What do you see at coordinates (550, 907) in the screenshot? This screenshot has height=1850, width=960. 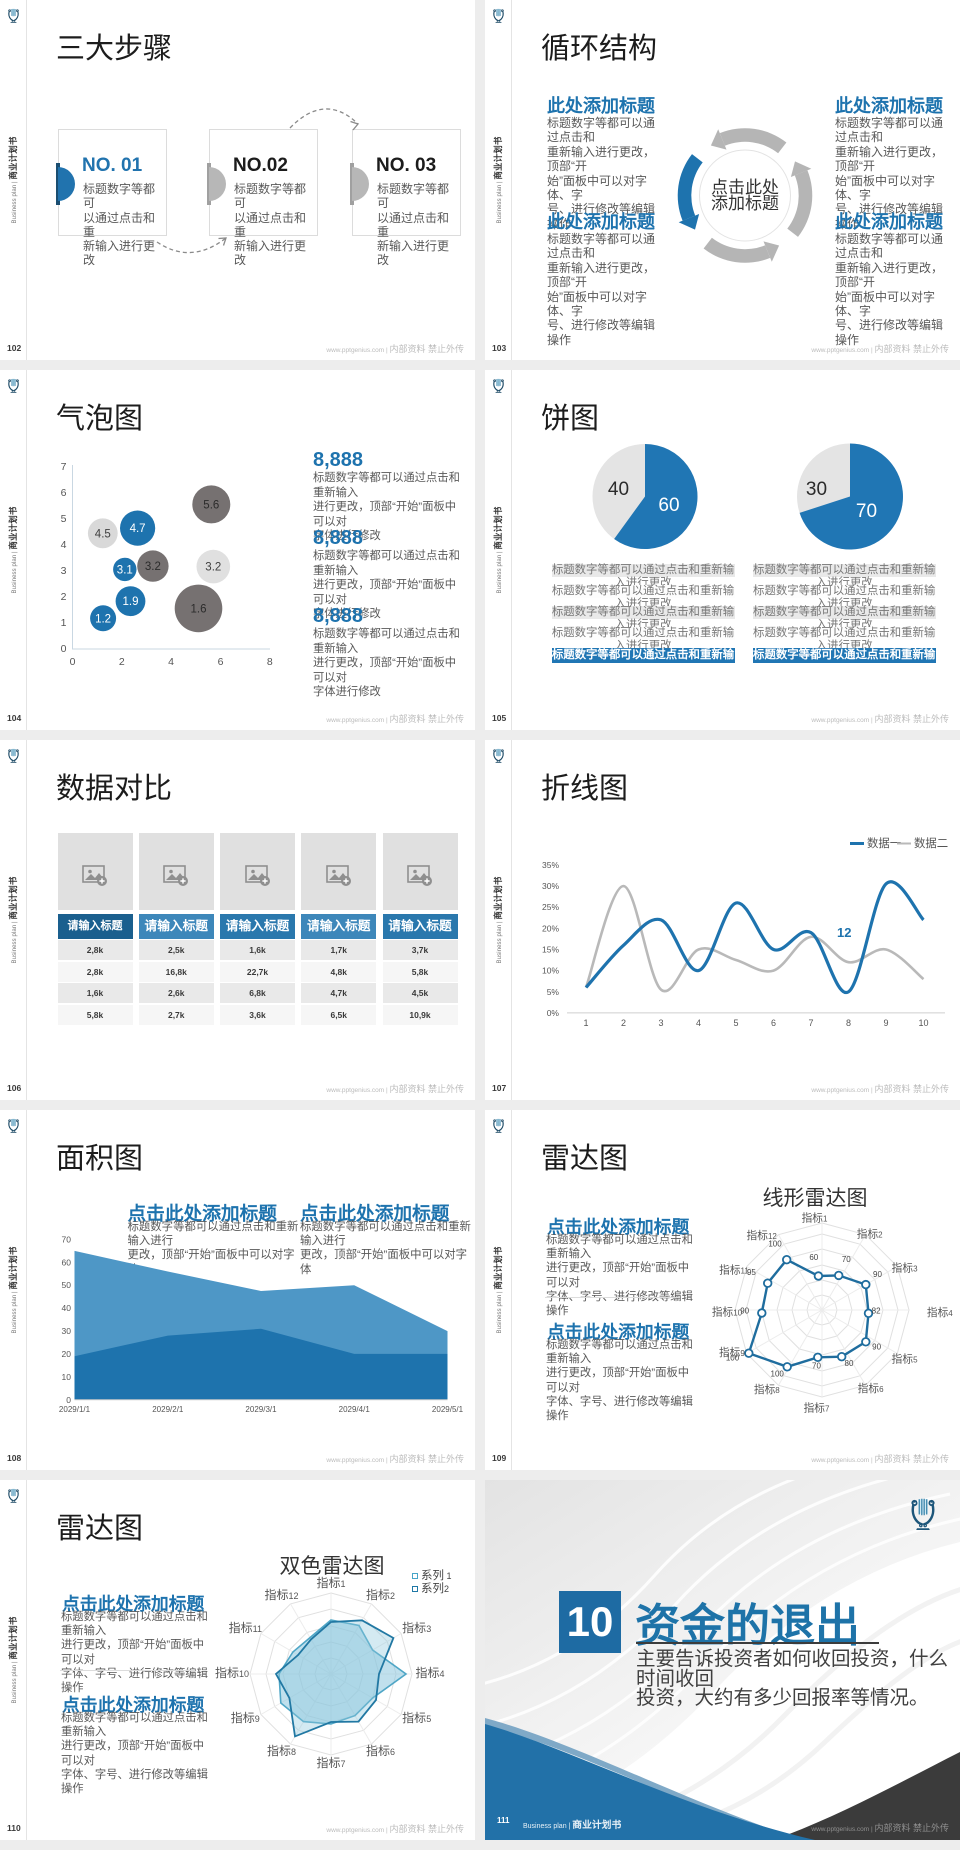 I see `svg-text: 25%` at bounding box center [550, 907].